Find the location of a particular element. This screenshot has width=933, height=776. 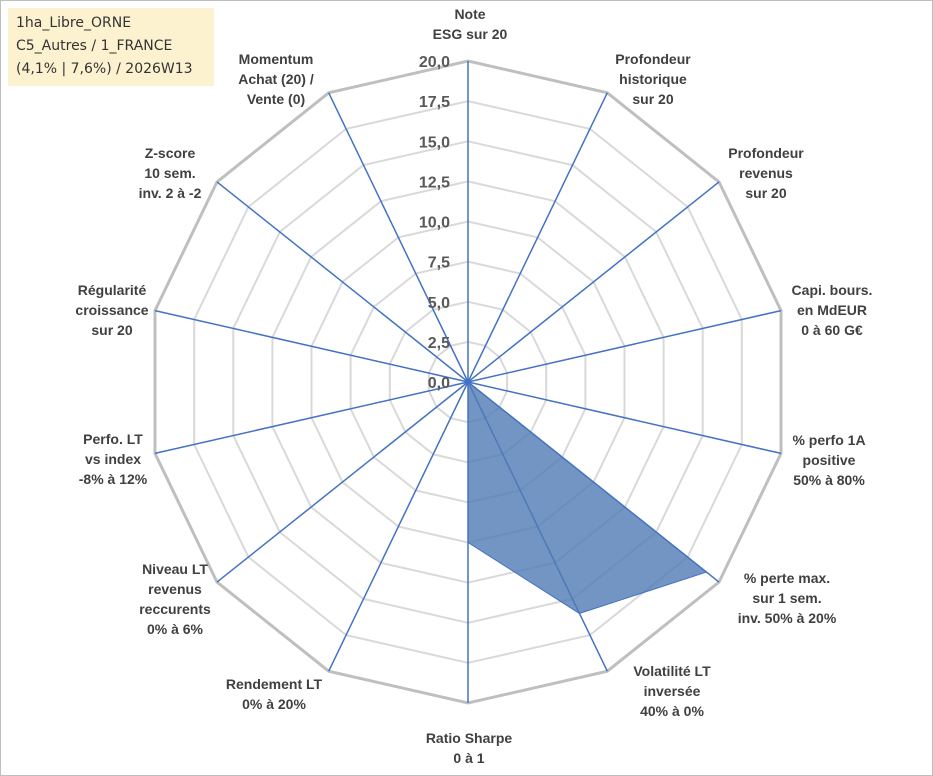

axis-label-11: Régularité croissance sur 20 is located at coordinates (111, 310).